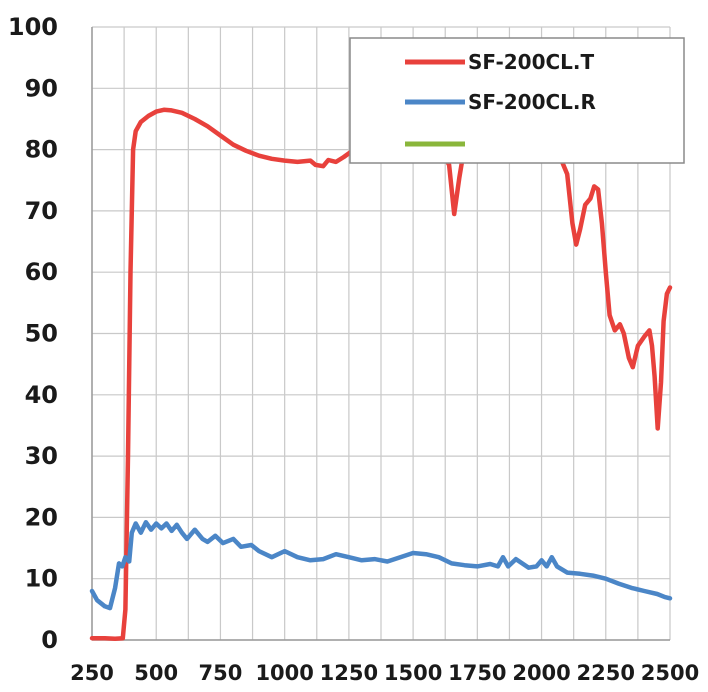  Describe the element at coordinates (49, 640) in the screenshot. I see `y-tick-label: 0` at that location.